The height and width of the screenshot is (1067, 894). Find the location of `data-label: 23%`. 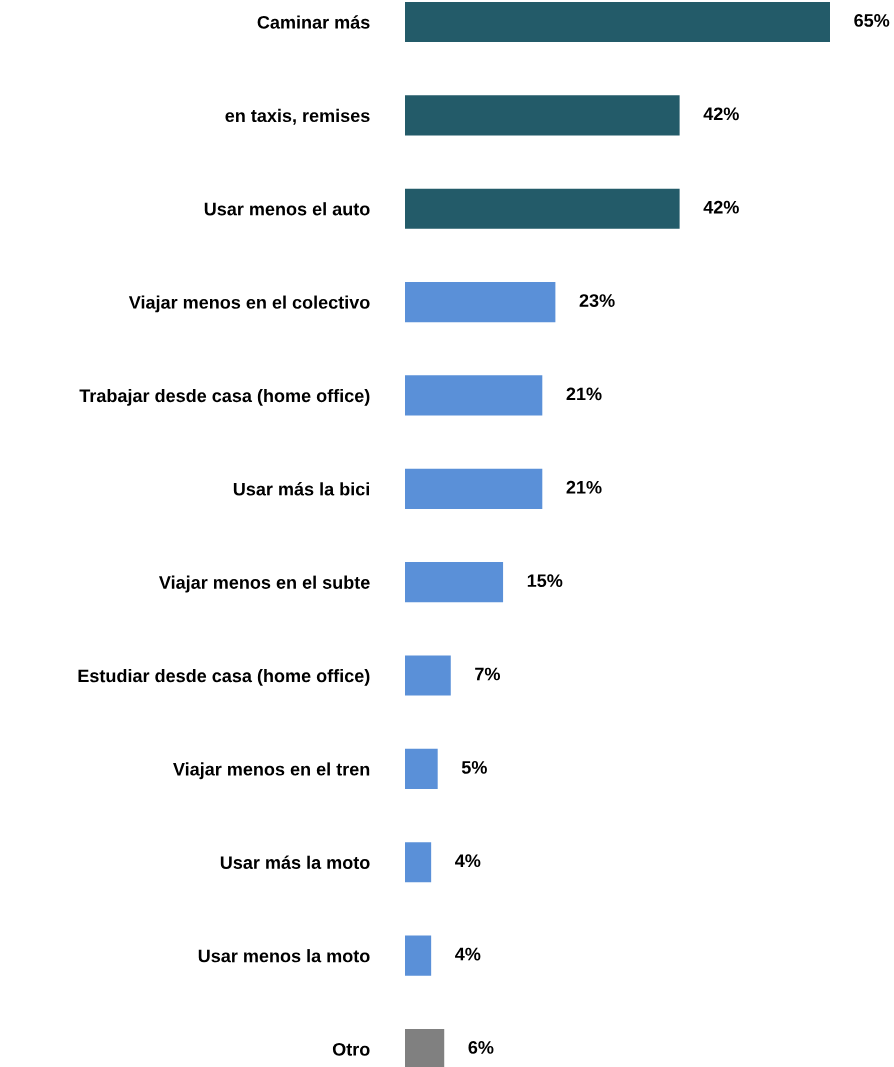

data-label: 23% is located at coordinates (597, 300).